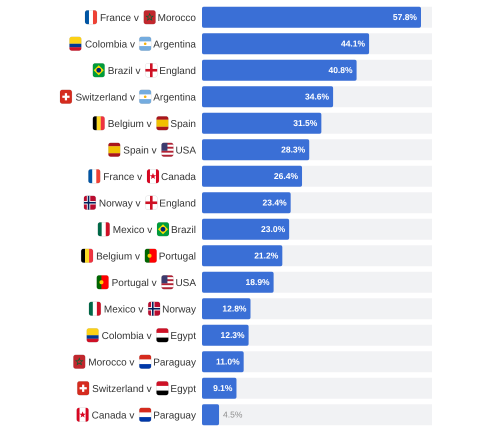  What do you see at coordinates (234, 309) in the screenshot?
I see `data-label: 12.8%` at bounding box center [234, 309].